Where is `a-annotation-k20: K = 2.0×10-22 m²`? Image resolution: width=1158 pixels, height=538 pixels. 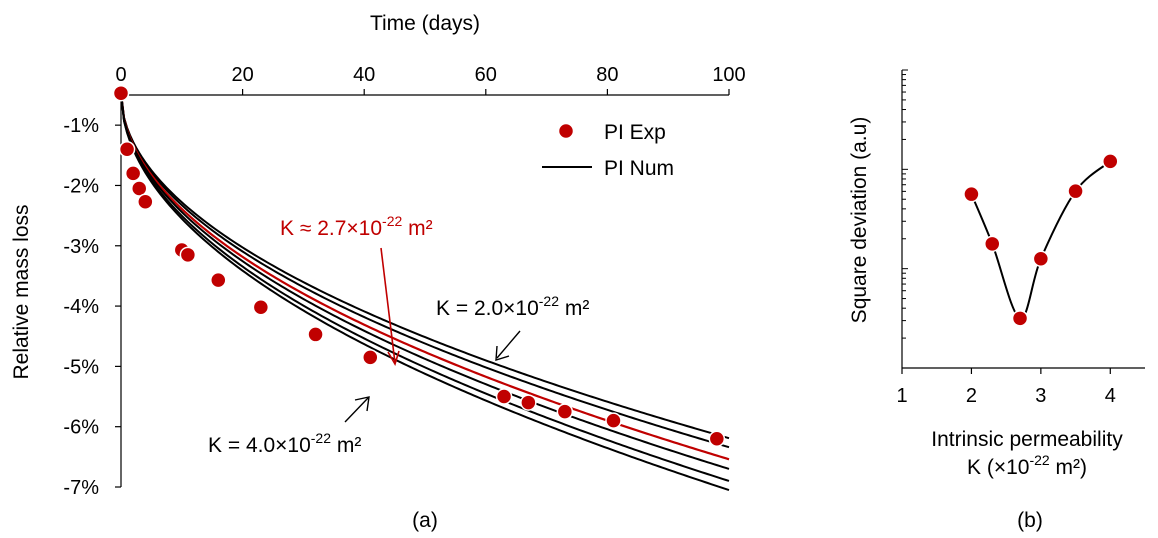 a-annotation-k20: K = 2.0×10-22 m² is located at coordinates (512, 306).